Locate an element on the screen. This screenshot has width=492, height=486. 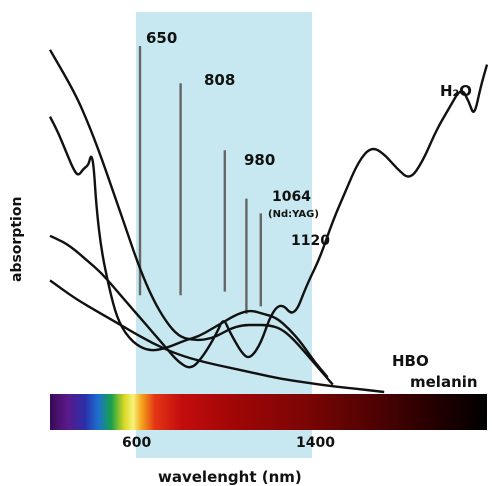
x-tick-1400: 1400 is located at coordinates (315, 443).